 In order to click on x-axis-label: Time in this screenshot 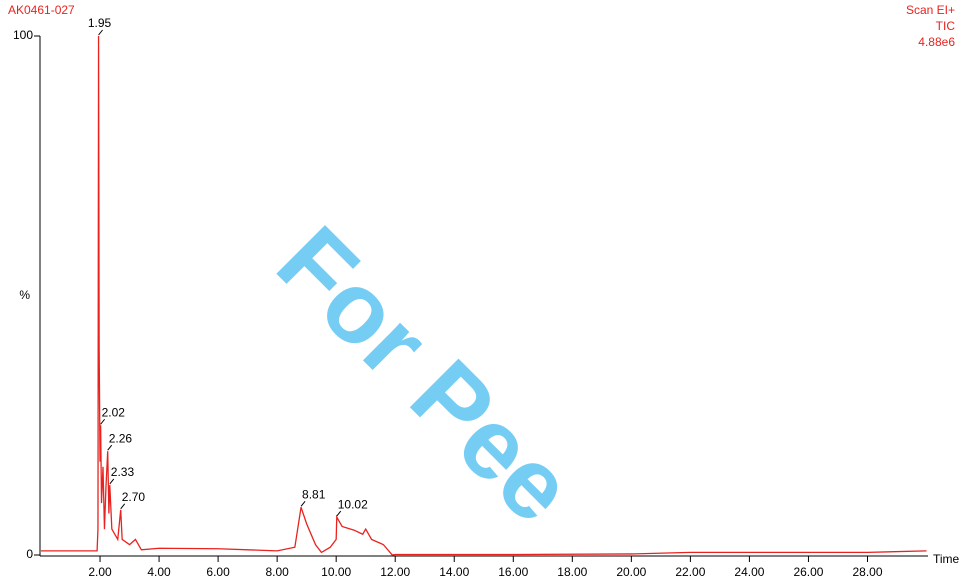, I will do `click(946, 559)`.